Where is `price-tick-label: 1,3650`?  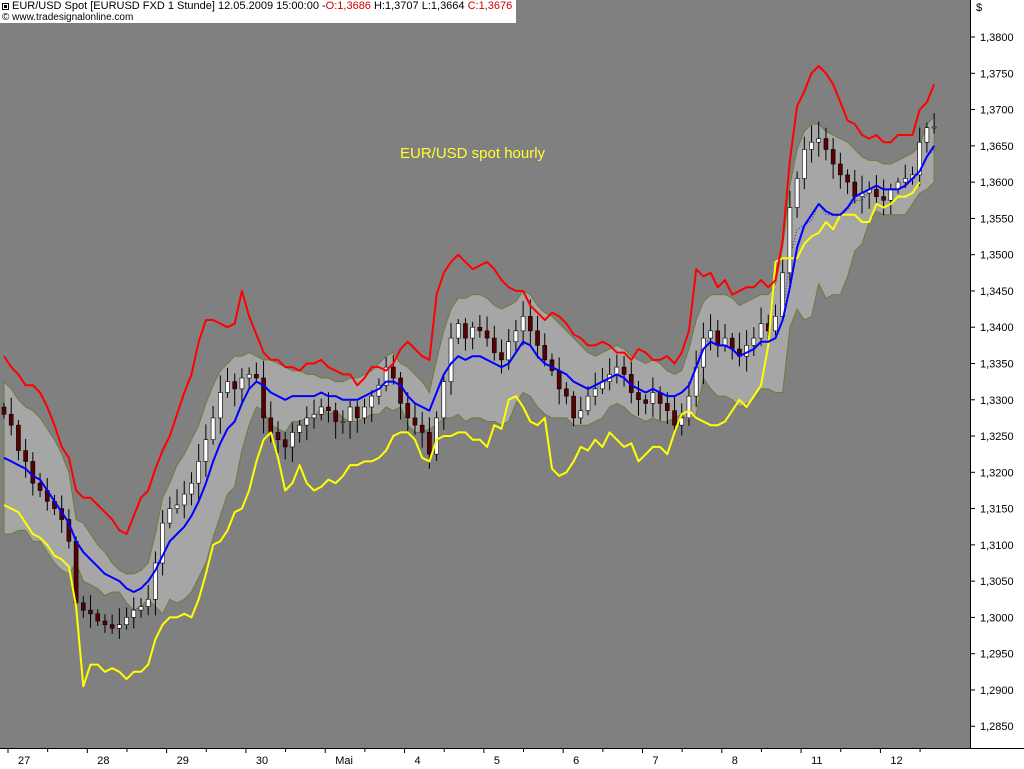
price-tick-label: 1,3650 is located at coordinates (997, 147).